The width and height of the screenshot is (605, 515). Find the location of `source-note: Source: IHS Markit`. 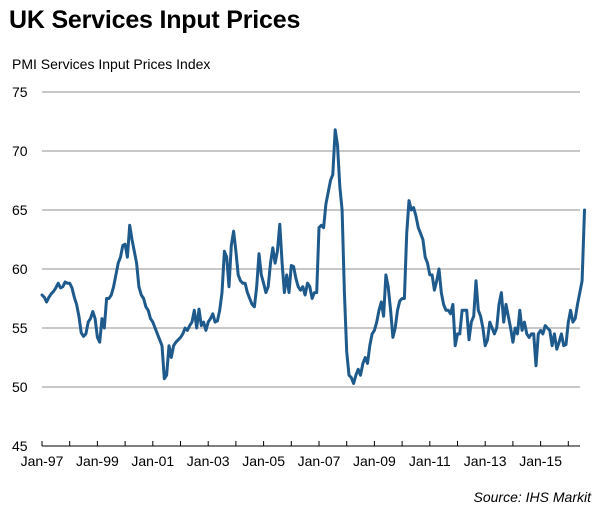

source-note: Source: IHS Markit is located at coordinates (532, 497).